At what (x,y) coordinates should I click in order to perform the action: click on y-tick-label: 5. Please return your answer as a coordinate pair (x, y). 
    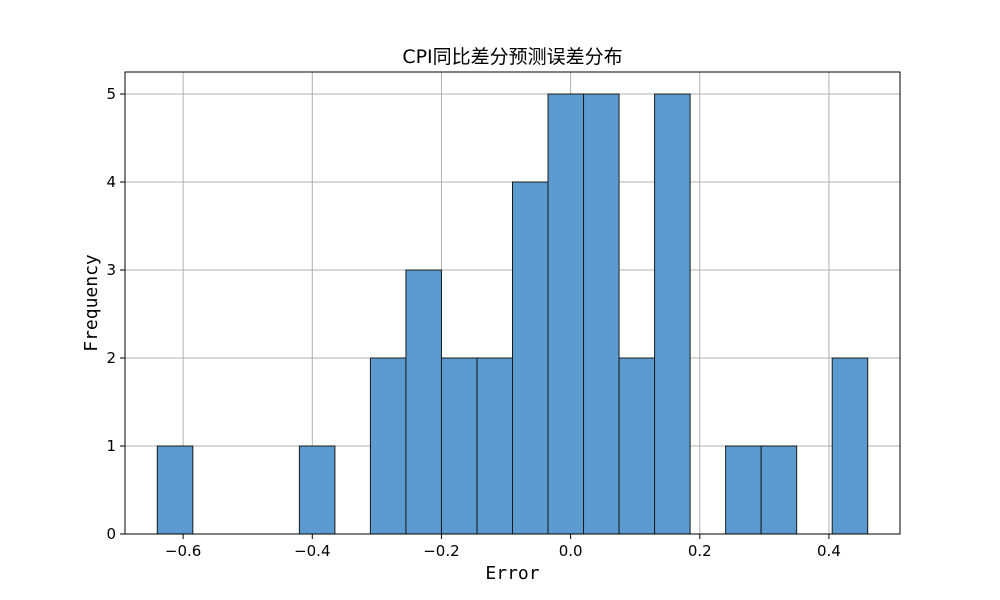
    Looking at the image, I should click on (111, 94).